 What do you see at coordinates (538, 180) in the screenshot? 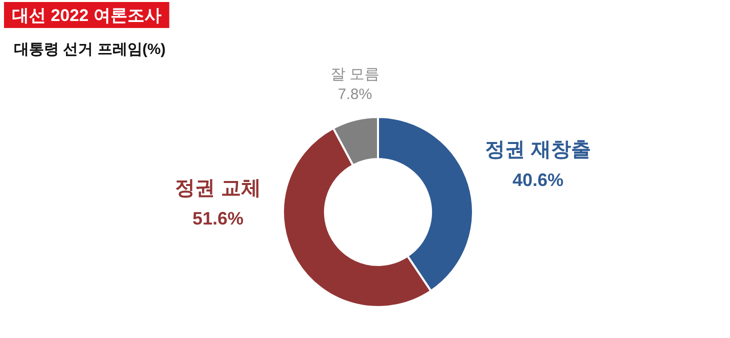
I see `data-label: 40.6%` at bounding box center [538, 180].